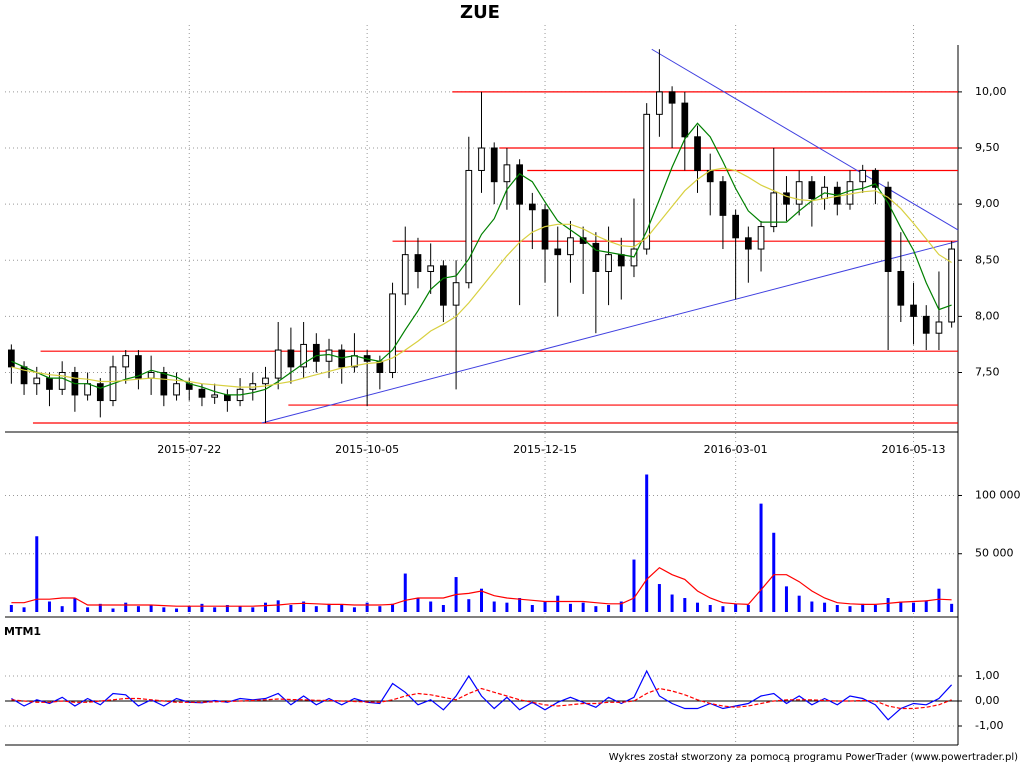 The height and width of the screenshot is (768, 1024). I want to click on x-tick-label: 2015-10-05, so click(367, 449).